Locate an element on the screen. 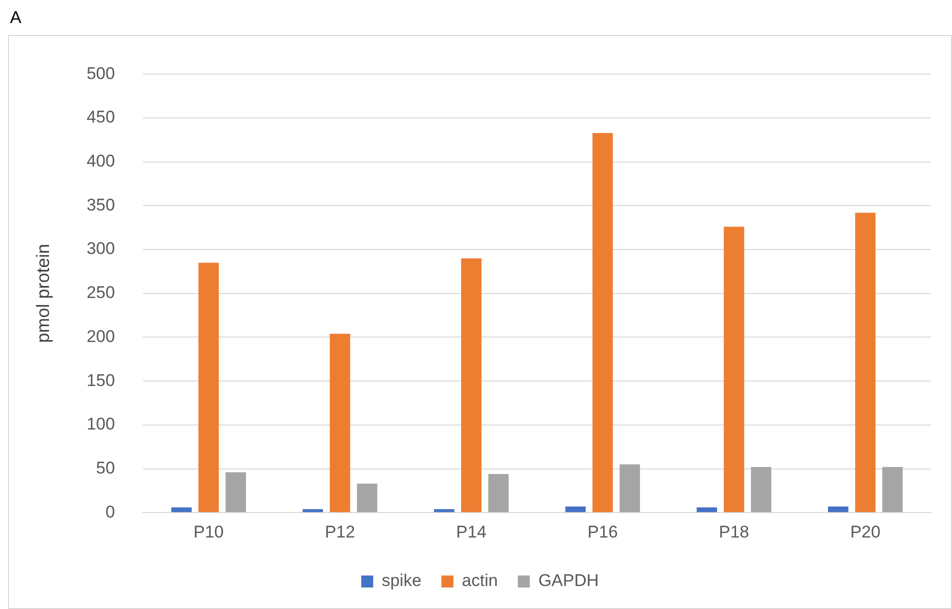 This screenshot has height=609, width=952. y-tick-label: 400 is located at coordinates (100, 161).